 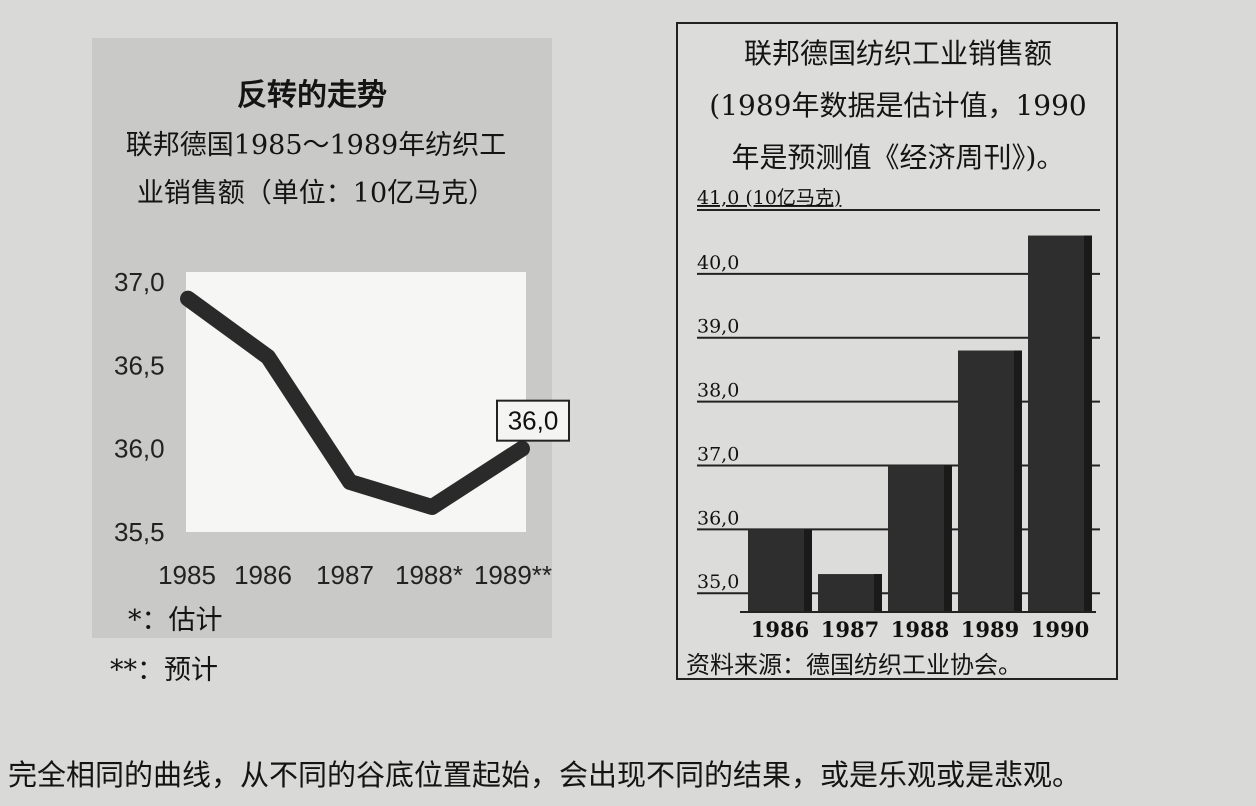 What do you see at coordinates (187, 575) in the screenshot?
I see `line-x-tick-label: 1985` at bounding box center [187, 575].